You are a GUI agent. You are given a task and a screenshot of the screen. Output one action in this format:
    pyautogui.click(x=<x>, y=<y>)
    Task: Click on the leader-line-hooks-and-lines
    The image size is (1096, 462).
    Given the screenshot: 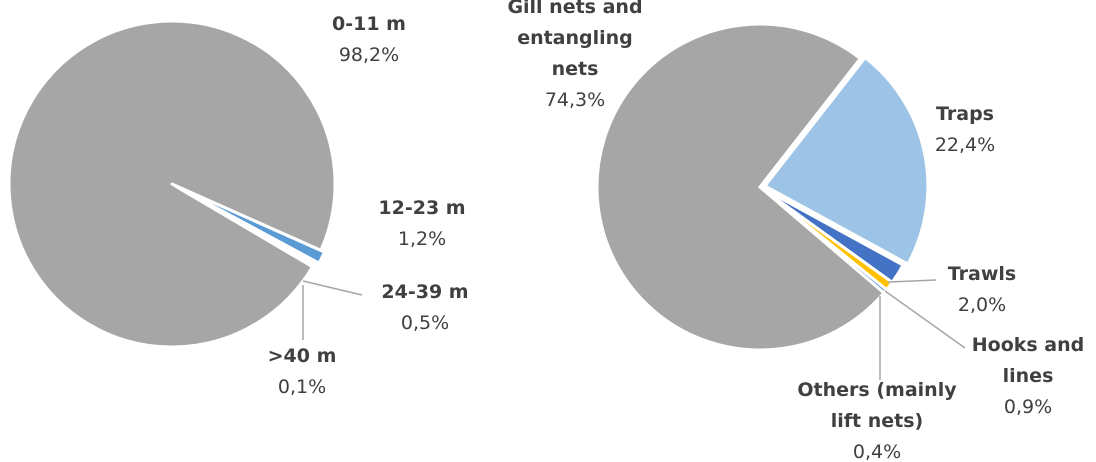 What is the action you would take?
    pyautogui.click(x=925, y=319)
    